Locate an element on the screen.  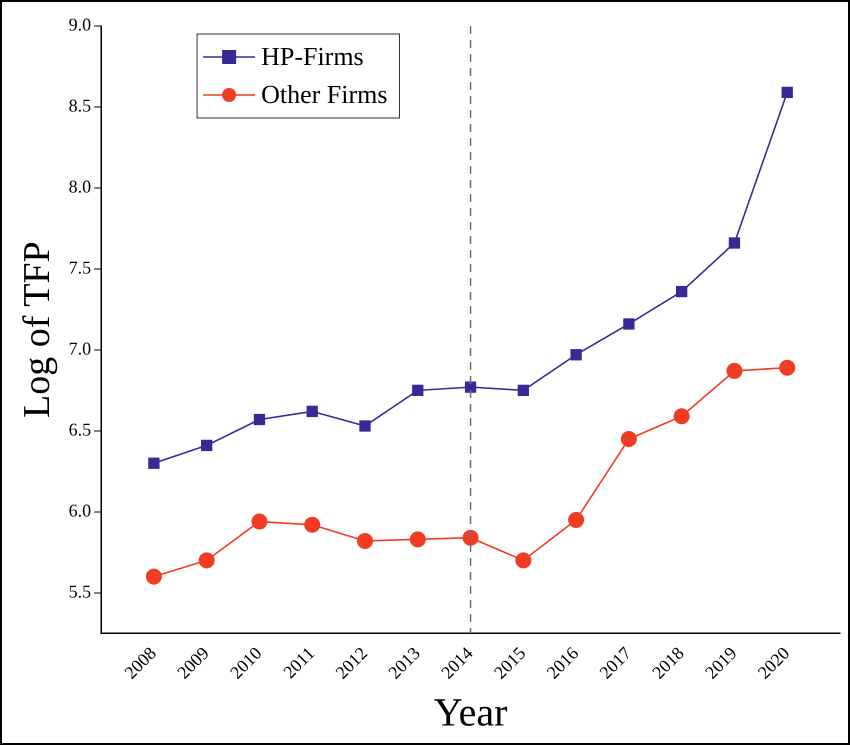
y-tick-label: 5.5 is located at coordinates (80, 592).